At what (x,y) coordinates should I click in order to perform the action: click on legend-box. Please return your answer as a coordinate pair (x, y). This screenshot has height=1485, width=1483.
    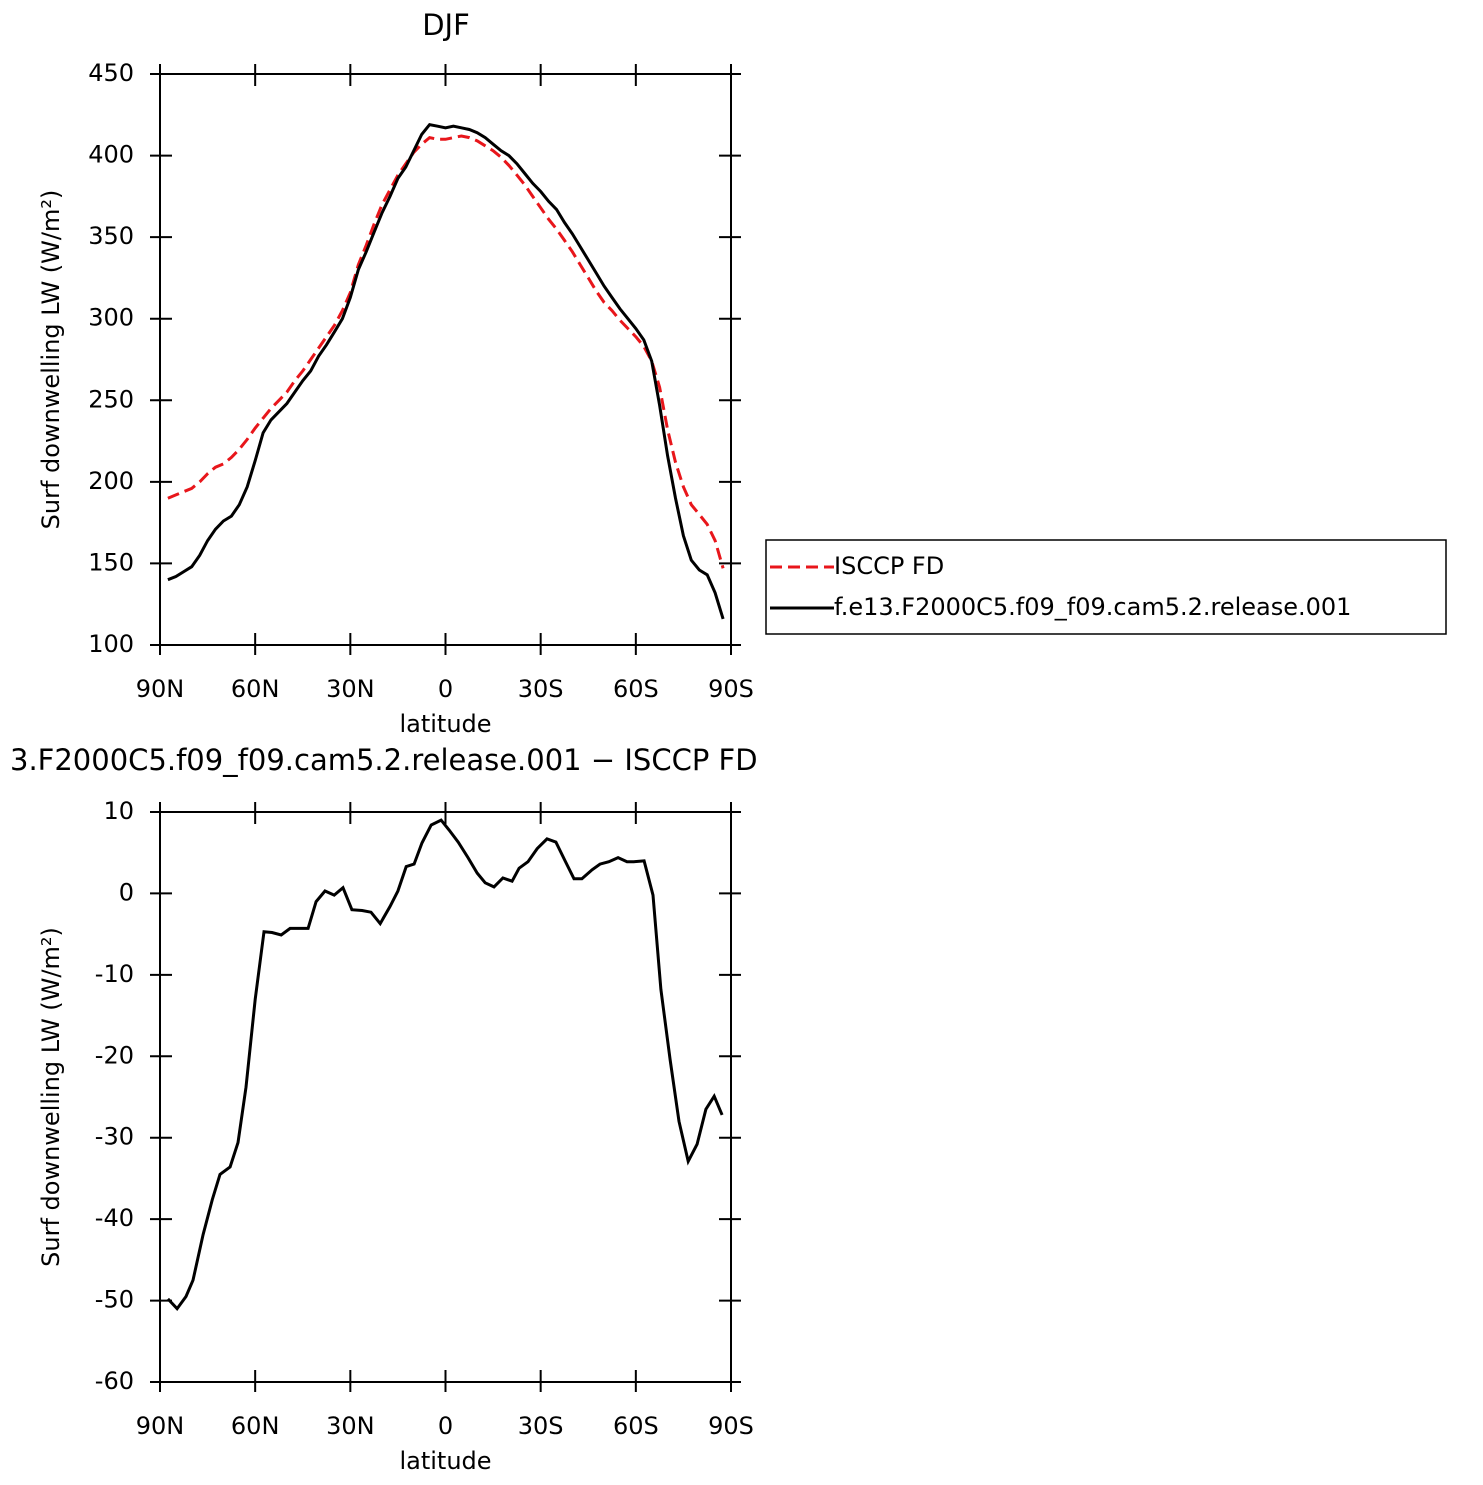
    Looking at the image, I should click on (1106, 587).